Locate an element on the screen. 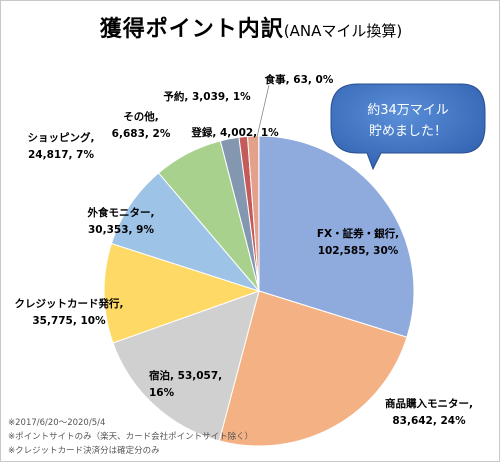 Image resolution: width=500 pixels, height=463 pixels. slice-label-10: 食事, 63, 0% is located at coordinates (299, 79).